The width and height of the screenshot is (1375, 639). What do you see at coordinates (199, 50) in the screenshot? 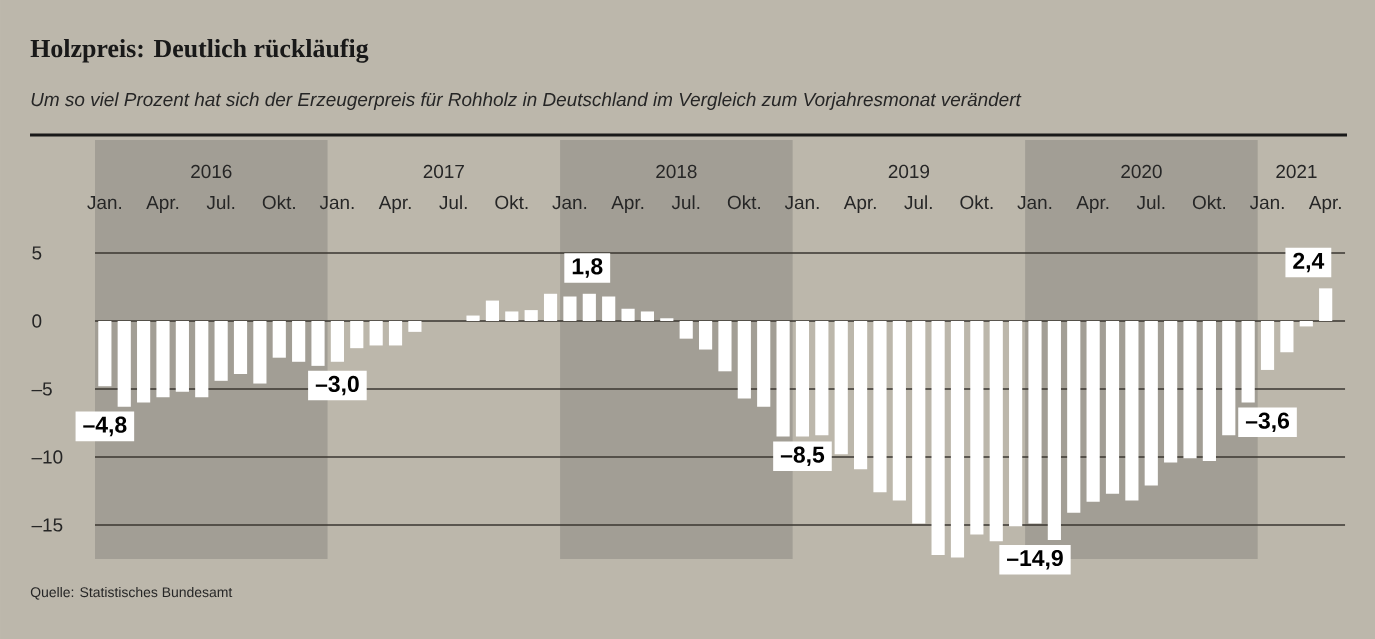
I see `chart-title: Holzpreis: Deutlich rückläufig` at bounding box center [199, 50].